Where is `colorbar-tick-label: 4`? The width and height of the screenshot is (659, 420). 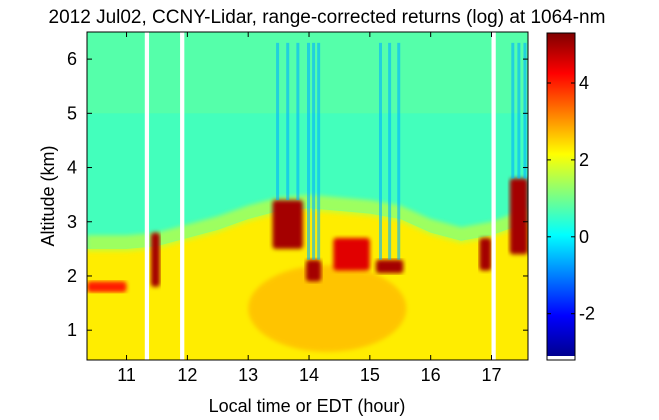
colorbar-tick-label: 4 is located at coordinates (584, 83).